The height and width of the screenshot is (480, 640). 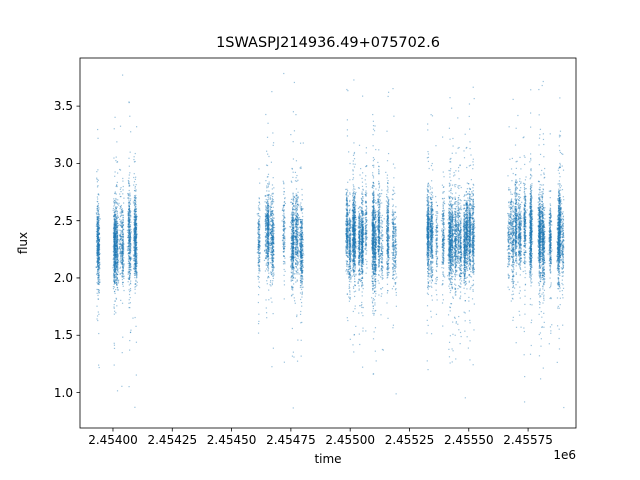 I want to click on y-tick-label: 3.0, so click(x=63, y=163).